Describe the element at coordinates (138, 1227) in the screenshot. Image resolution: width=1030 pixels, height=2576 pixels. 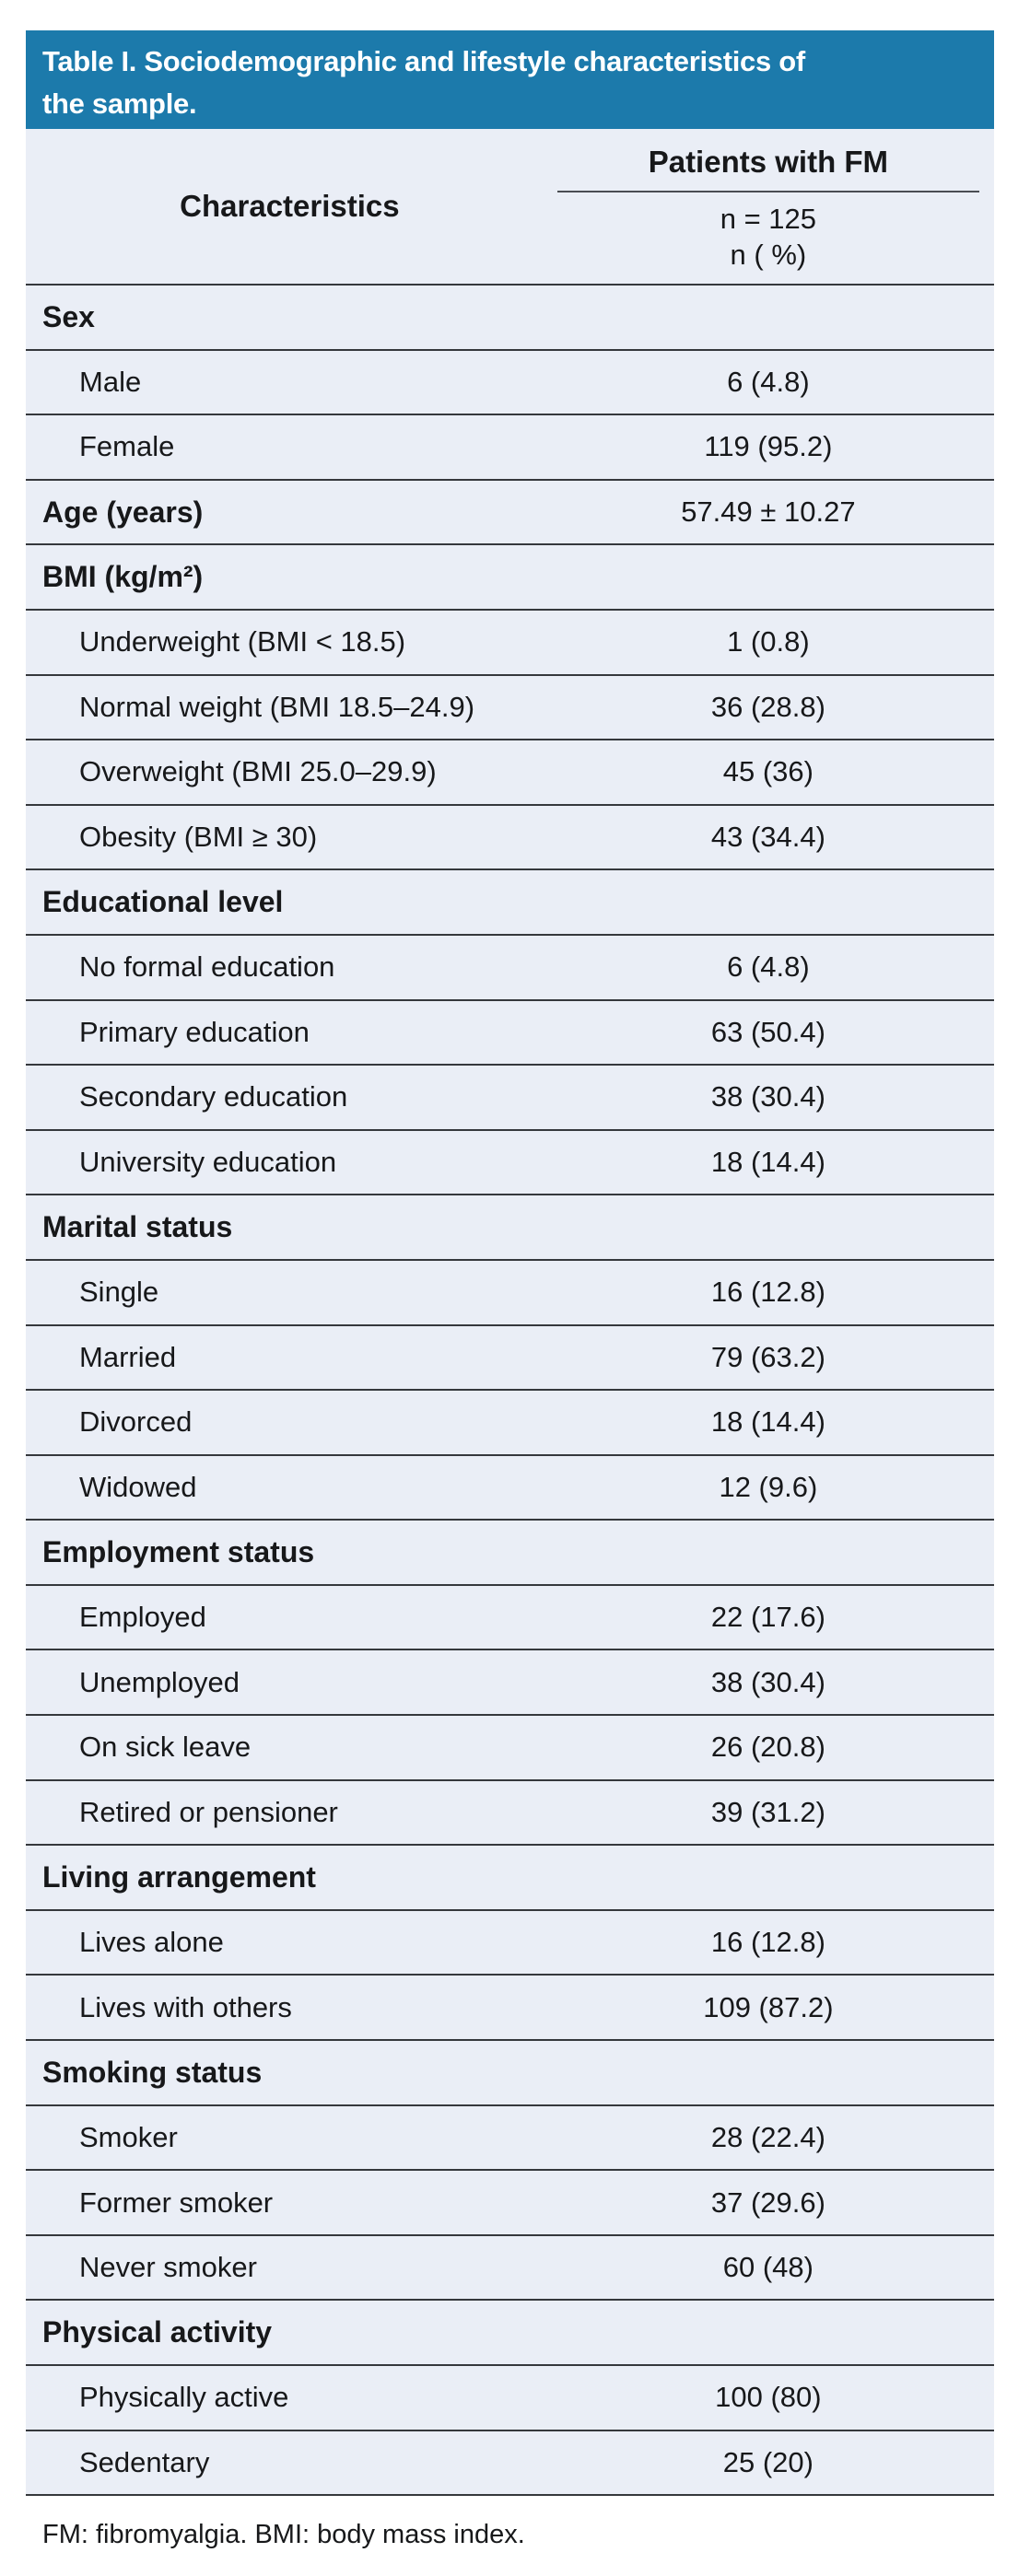
I see `section-label: Marital status` at that location.